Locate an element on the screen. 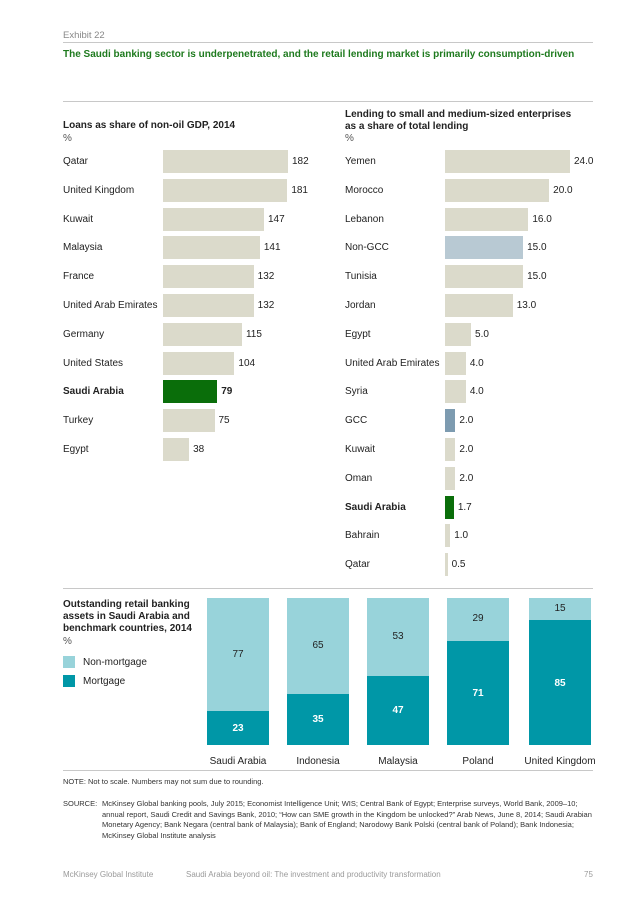 The height and width of the screenshot is (900, 636). retail-category-saudi-arabia: Saudi Arabia is located at coordinates (238, 761).